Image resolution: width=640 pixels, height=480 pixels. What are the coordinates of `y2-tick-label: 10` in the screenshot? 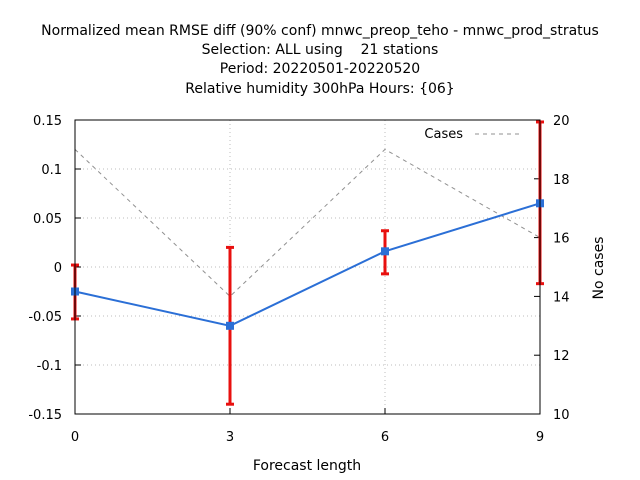 It's located at (561, 415).